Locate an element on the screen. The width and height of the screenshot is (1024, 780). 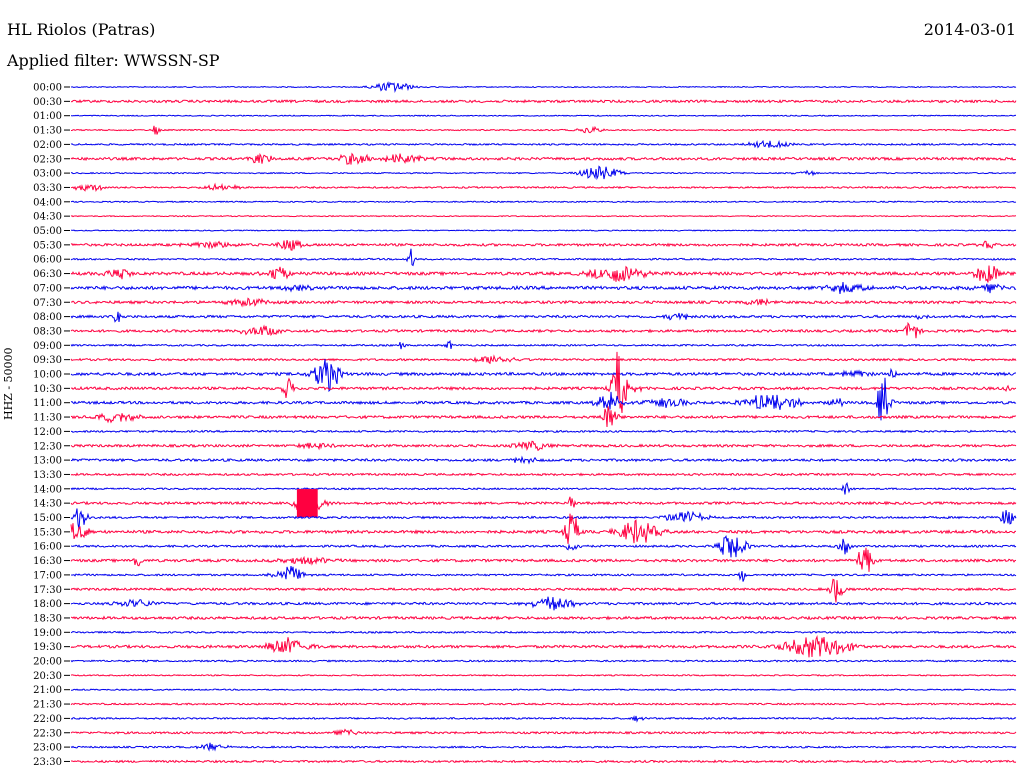
row-time-label: 15:00 is located at coordinates (47, 518).